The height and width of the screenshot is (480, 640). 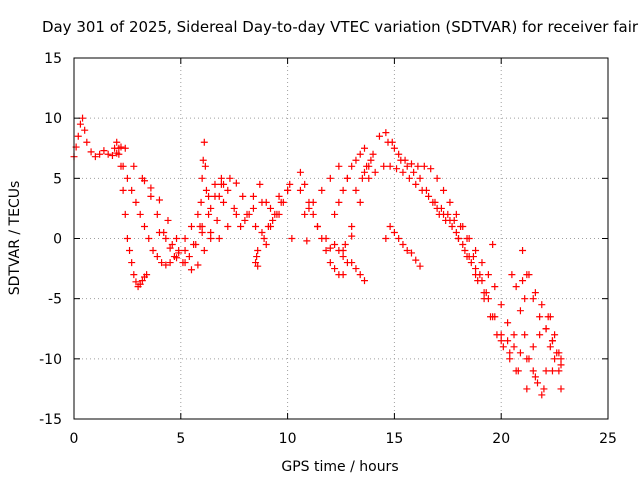 I want to click on y-tick-label: 15, so click(x=53, y=59).